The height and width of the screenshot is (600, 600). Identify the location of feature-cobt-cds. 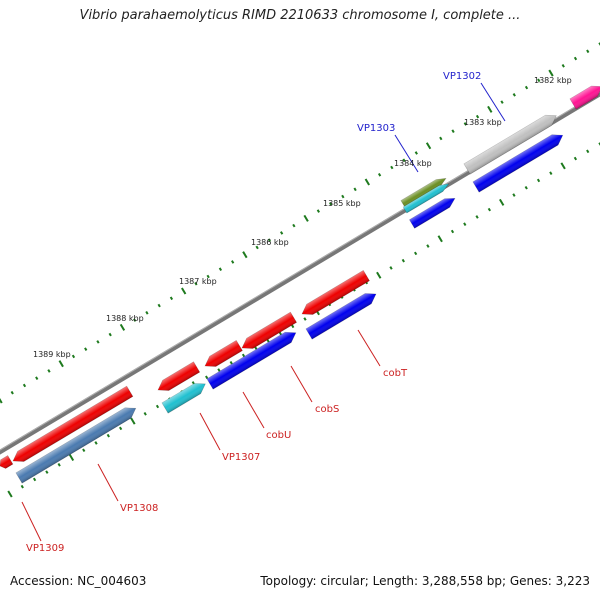
(342, 314).